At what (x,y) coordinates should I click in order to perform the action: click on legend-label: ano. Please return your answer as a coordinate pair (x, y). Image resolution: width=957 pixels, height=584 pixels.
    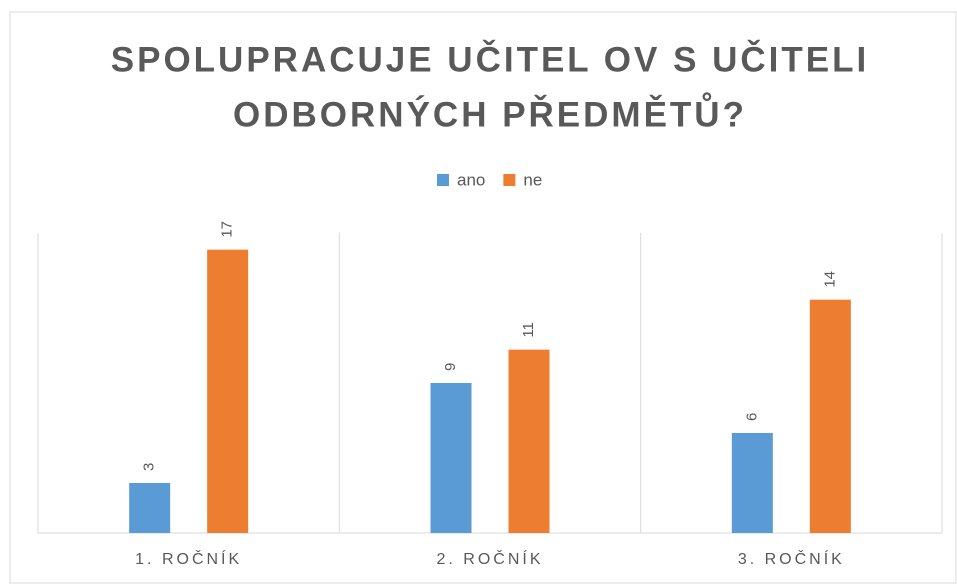
    Looking at the image, I should click on (471, 179).